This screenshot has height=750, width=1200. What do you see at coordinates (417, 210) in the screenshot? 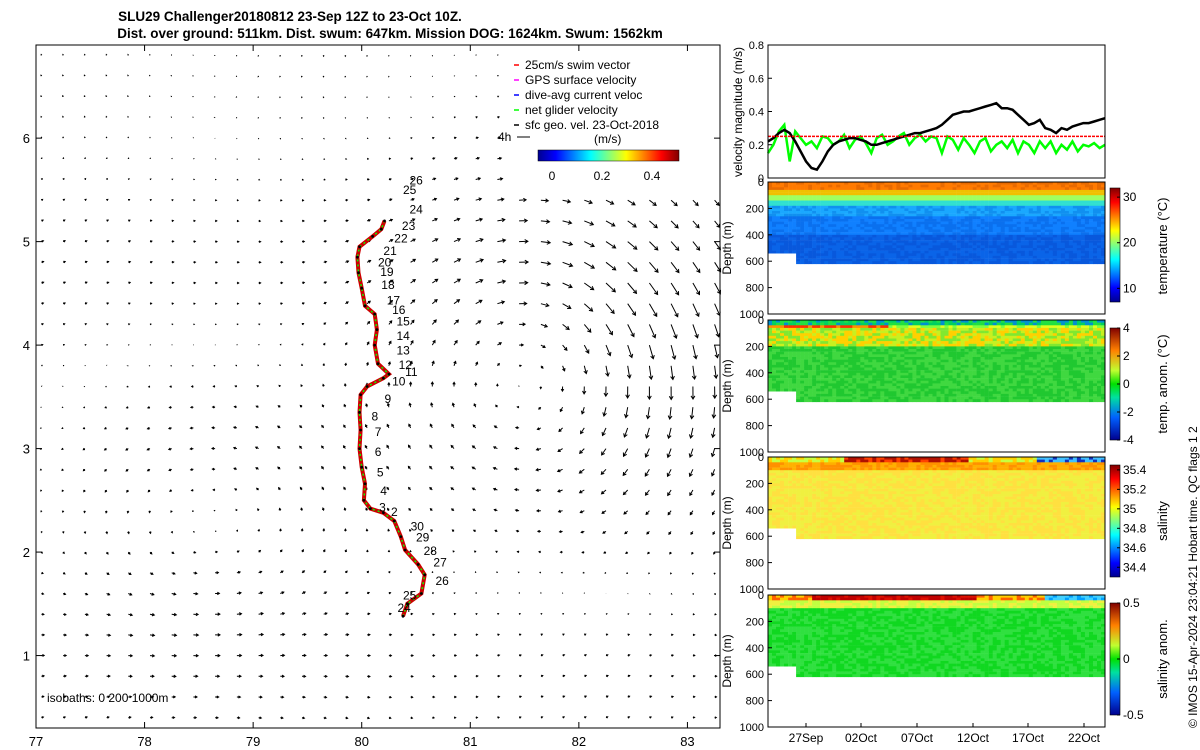
I see `day-label: 24` at bounding box center [417, 210].